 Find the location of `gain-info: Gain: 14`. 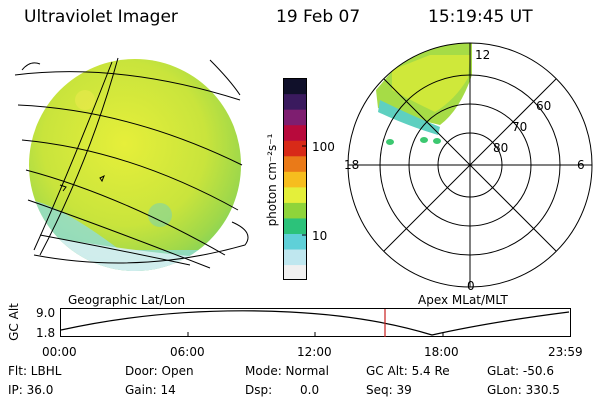

gain-info: Gain: 14 is located at coordinates (150, 390).